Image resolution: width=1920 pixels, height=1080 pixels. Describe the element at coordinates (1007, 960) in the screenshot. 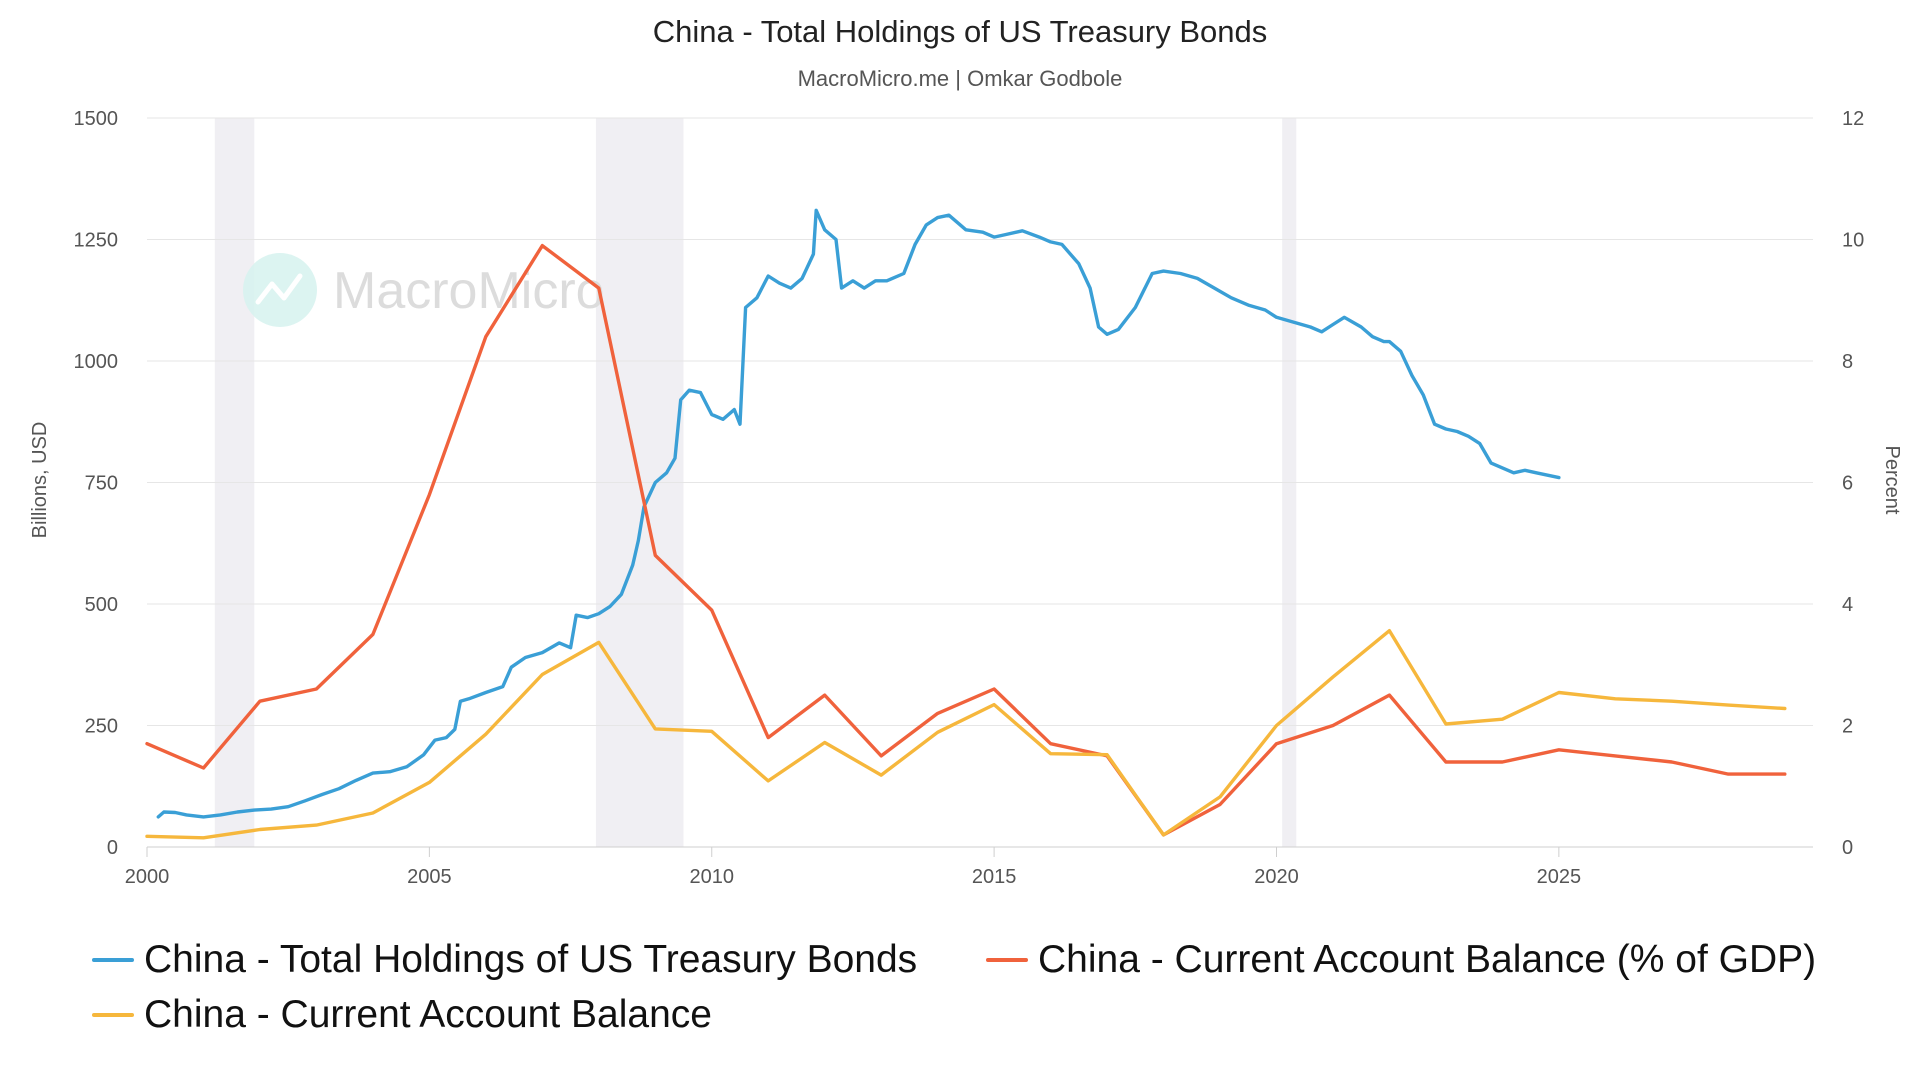

I see `legend-swatch-ca-gdp` at that location.